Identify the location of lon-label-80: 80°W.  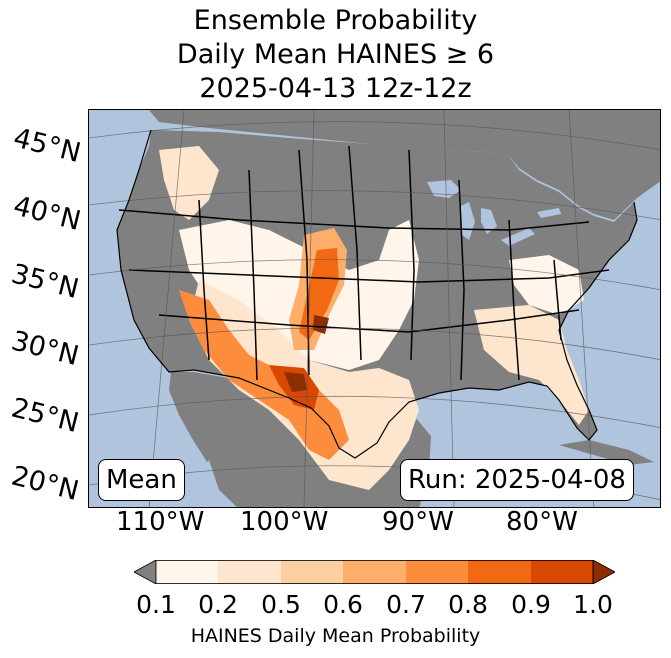
(542, 522).